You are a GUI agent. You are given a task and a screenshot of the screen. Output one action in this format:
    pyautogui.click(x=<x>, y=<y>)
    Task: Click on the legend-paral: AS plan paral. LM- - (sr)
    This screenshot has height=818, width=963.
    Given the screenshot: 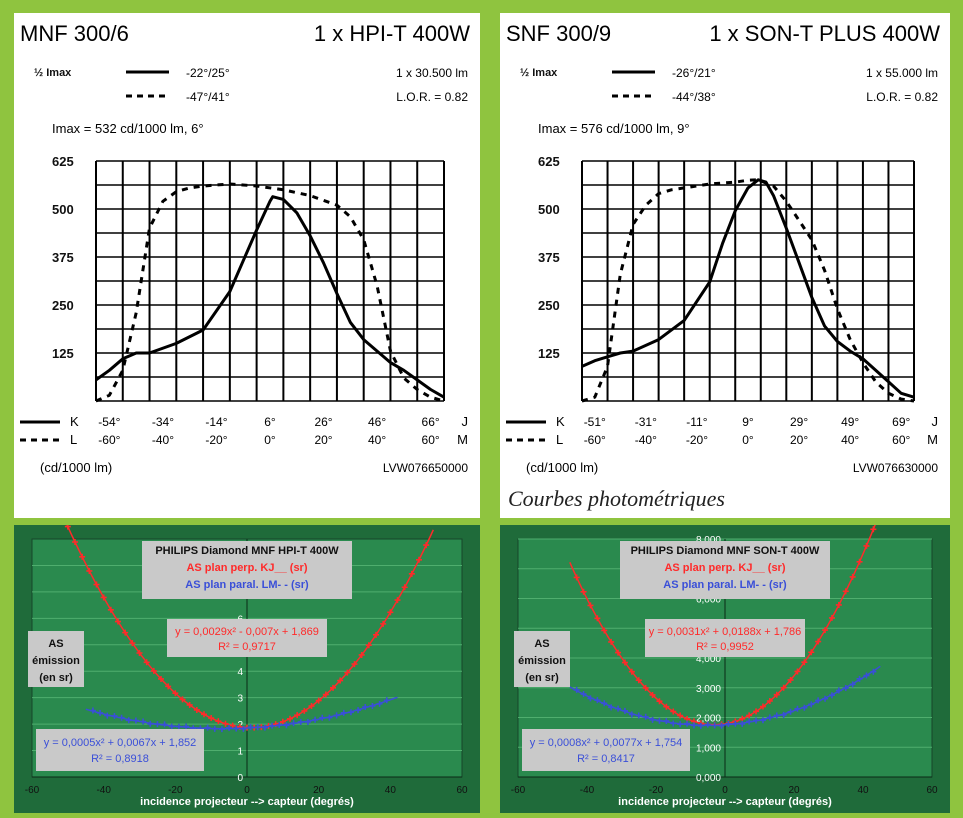 What is the action you would take?
    pyautogui.click(x=725, y=585)
    